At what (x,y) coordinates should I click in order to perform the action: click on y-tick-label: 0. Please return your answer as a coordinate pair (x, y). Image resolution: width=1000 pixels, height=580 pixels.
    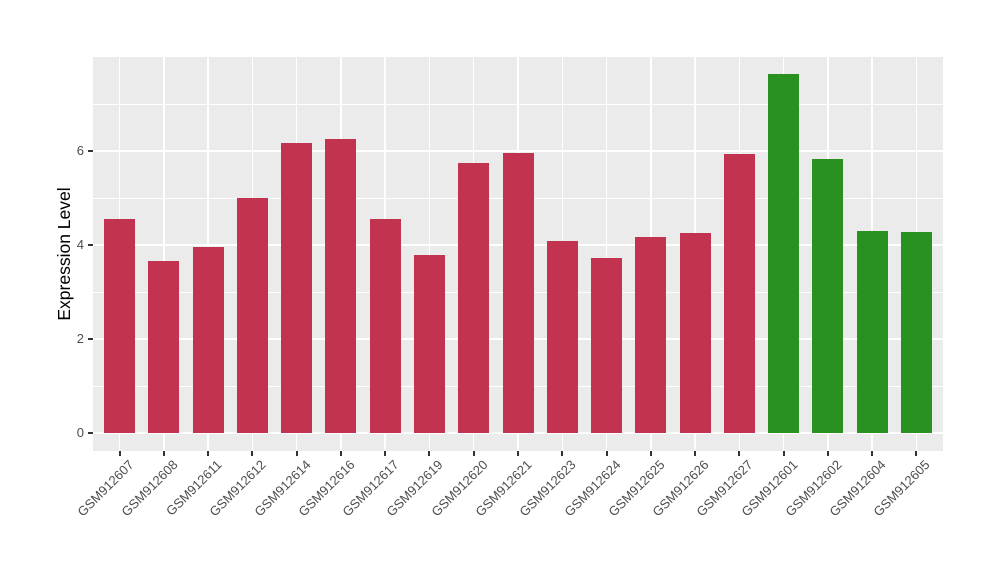
    Looking at the image, I should click on (80, 432).